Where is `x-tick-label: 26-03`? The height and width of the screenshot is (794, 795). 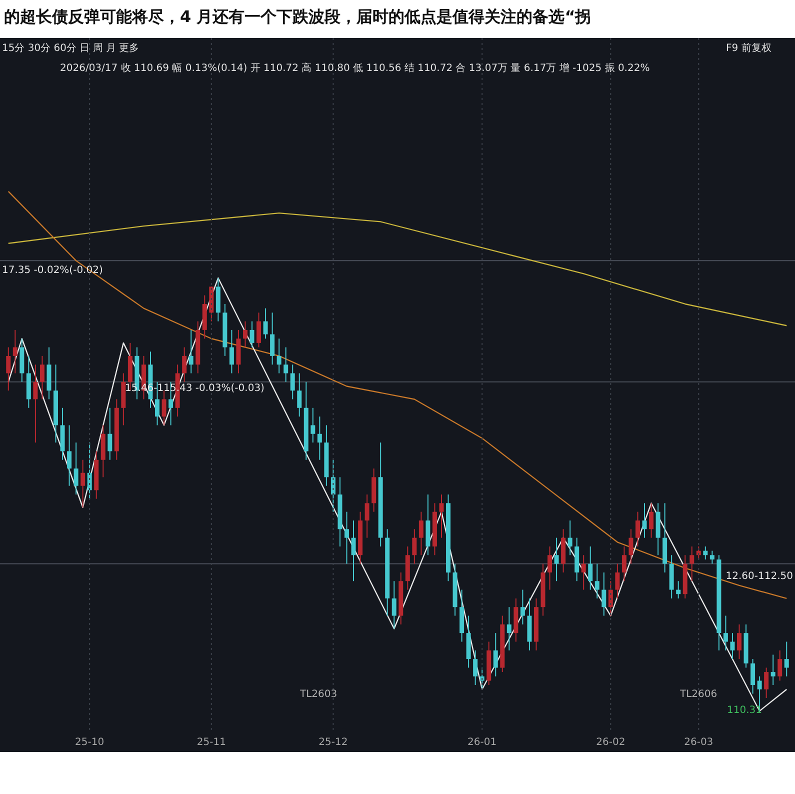 x-tick-label: 26-03 is located at coordinates (699, 742).